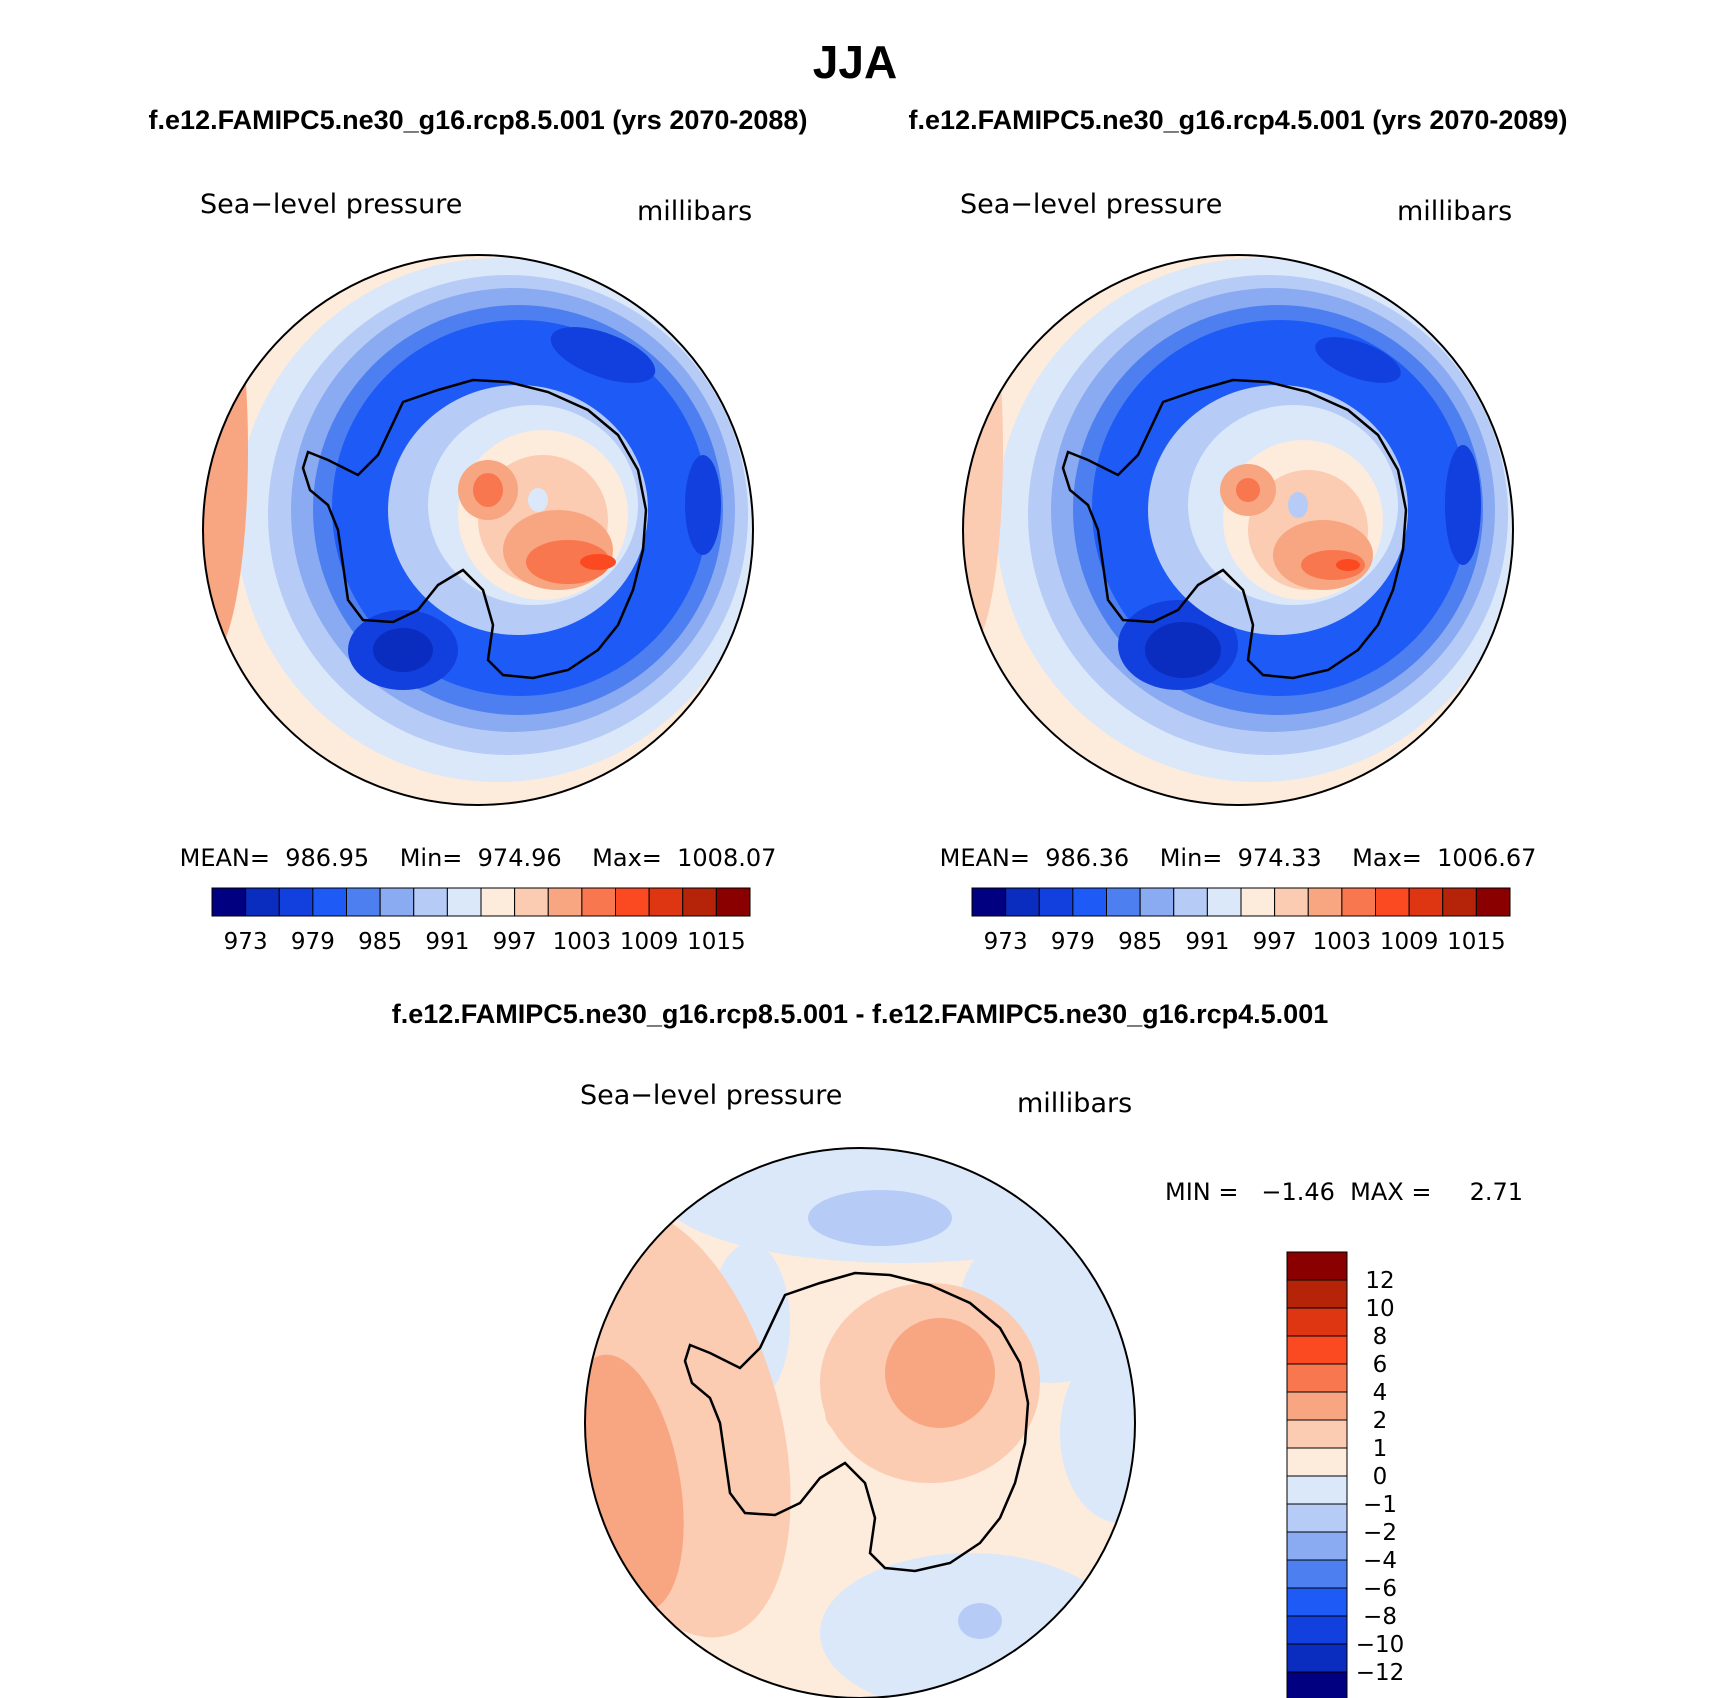 The width and height of the screenshot is (1710, 1698). I want to click on right-stats: MEAN= 986.36 Min= 974.33 Max= 1006.67, so click(1238, 858).